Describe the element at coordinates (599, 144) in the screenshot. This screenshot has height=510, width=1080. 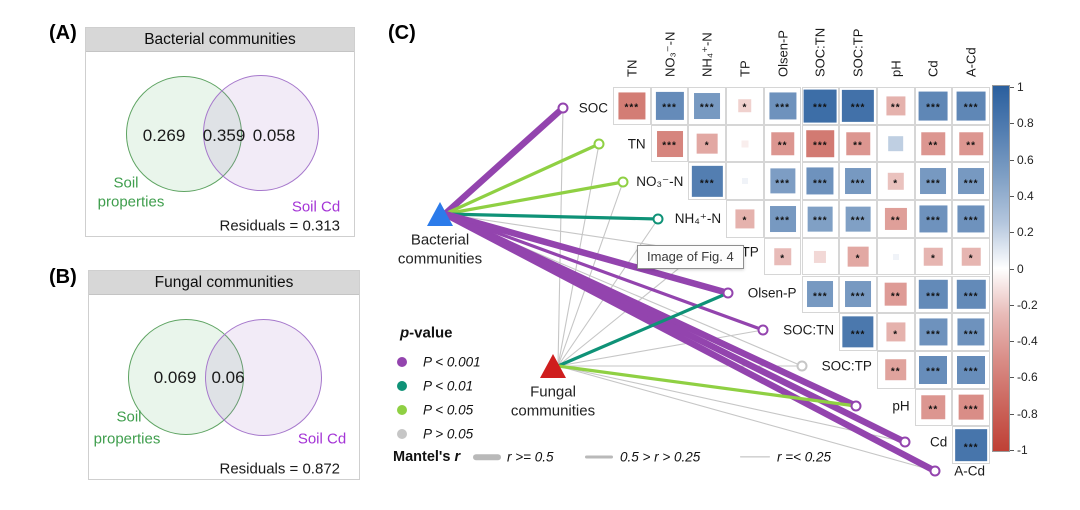
I see `node-TN` at that location.